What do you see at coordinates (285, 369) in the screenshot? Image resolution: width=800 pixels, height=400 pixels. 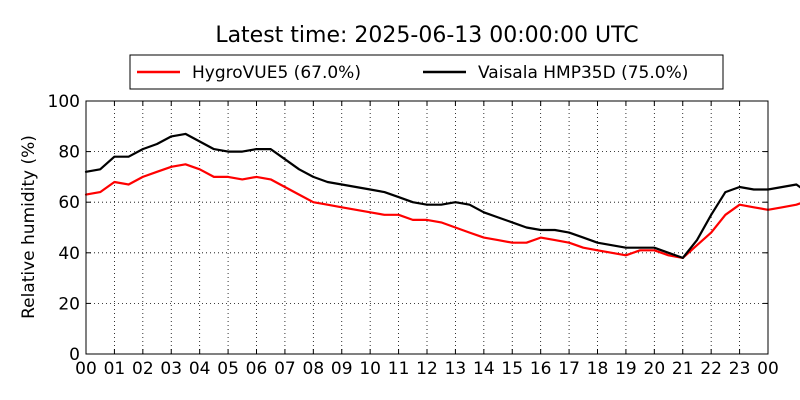 I see `x-tick-label: 07` at bounding box center [285, 369].